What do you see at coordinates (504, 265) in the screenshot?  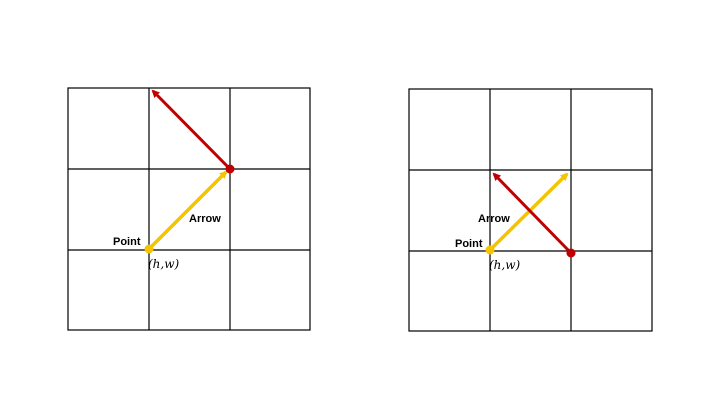 I see `right-coord-label: (h,w)` at bounding box center [504, 265].